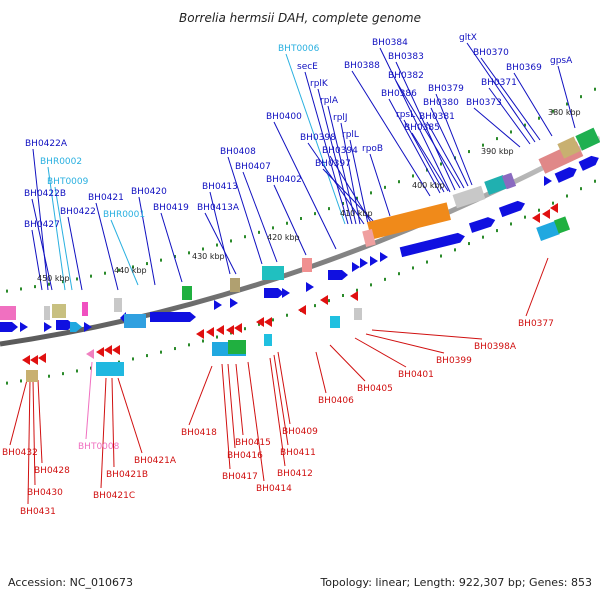  Describe the element at coordinates (155, 461) in the screenshot. I see `reverse-gene-label: BH0421A` at that location.